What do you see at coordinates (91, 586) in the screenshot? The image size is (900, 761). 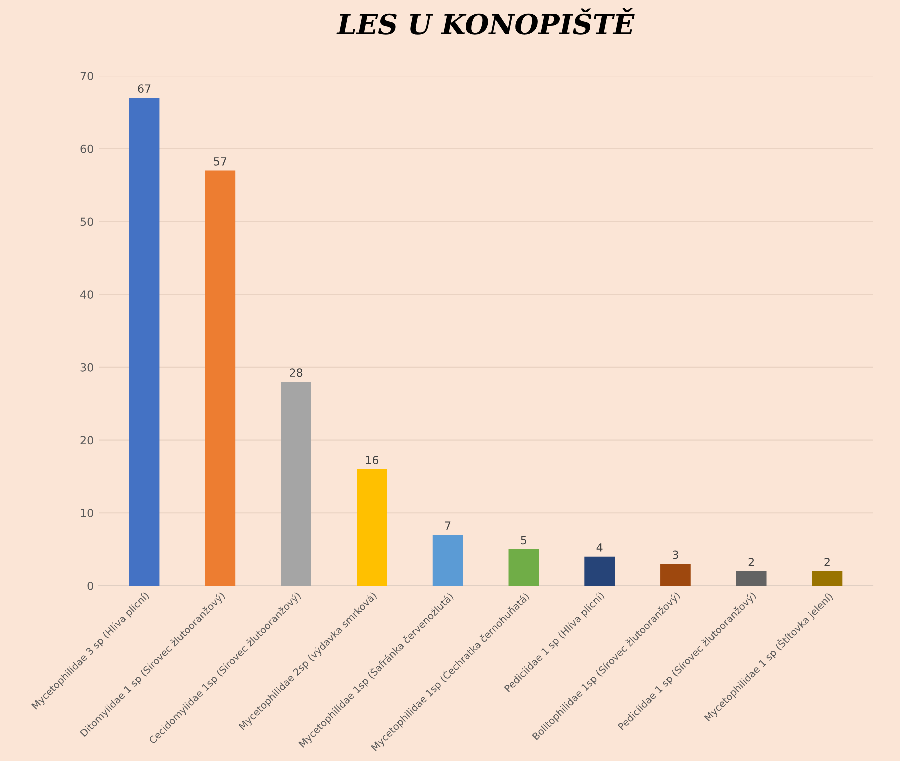 I see `y-tick-label: 0` at bounding box center [91, 586].